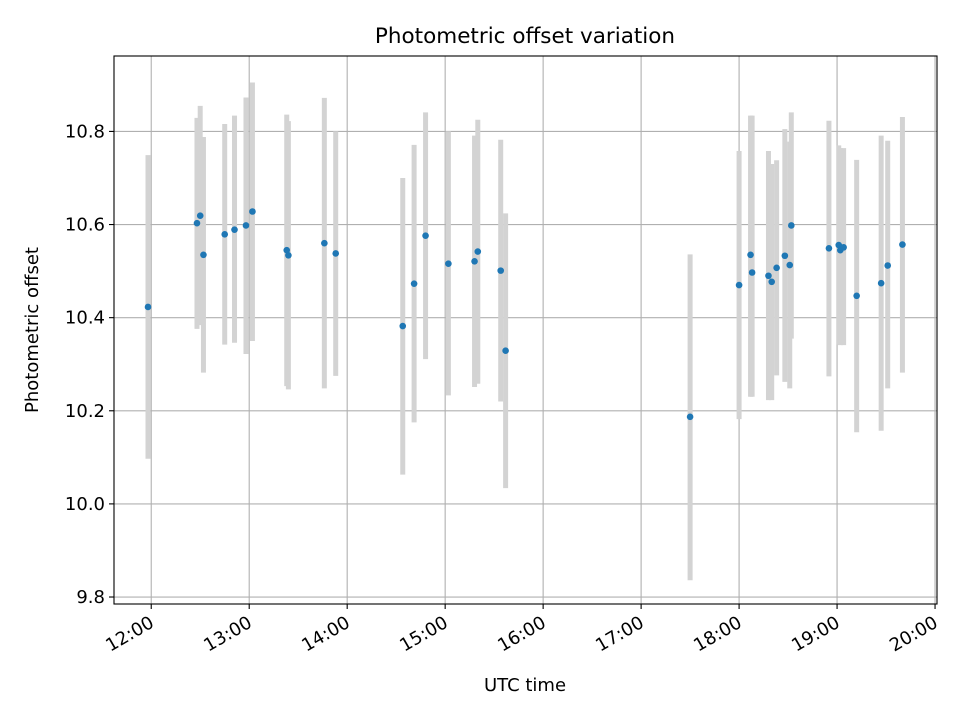 The height and width of the screenshot is (724, 960). I want to click on y-tick-label: 9.8, so click(90, 597).